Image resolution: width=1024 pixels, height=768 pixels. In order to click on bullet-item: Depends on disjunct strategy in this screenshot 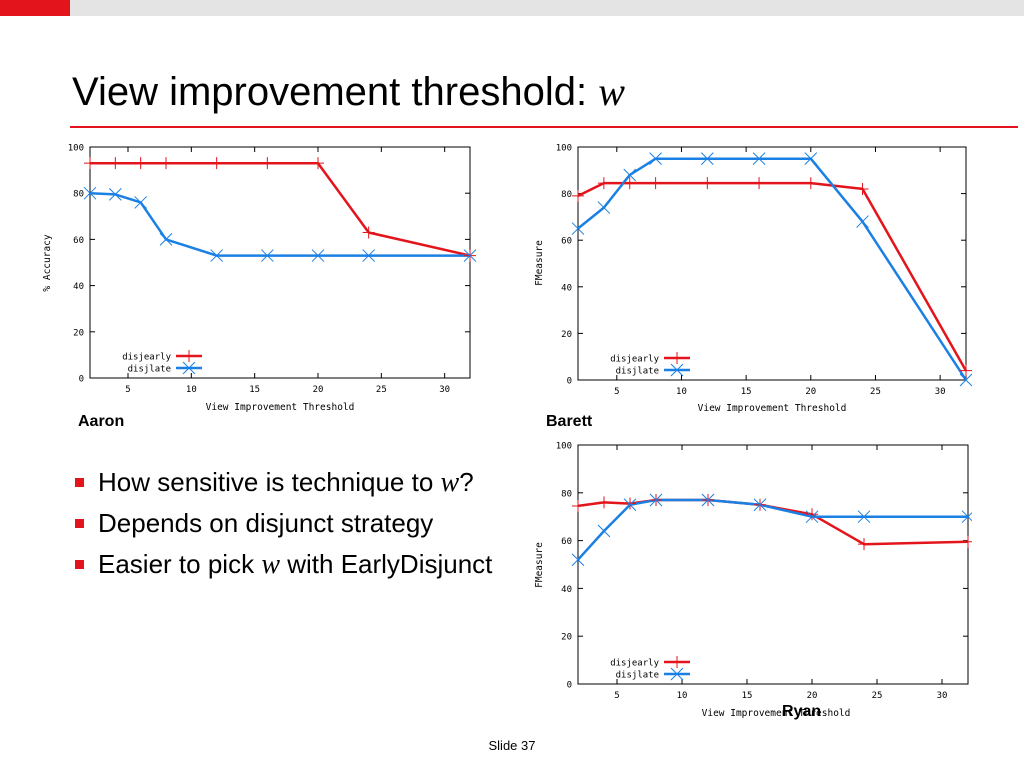, I will do `click(292, 523)`.